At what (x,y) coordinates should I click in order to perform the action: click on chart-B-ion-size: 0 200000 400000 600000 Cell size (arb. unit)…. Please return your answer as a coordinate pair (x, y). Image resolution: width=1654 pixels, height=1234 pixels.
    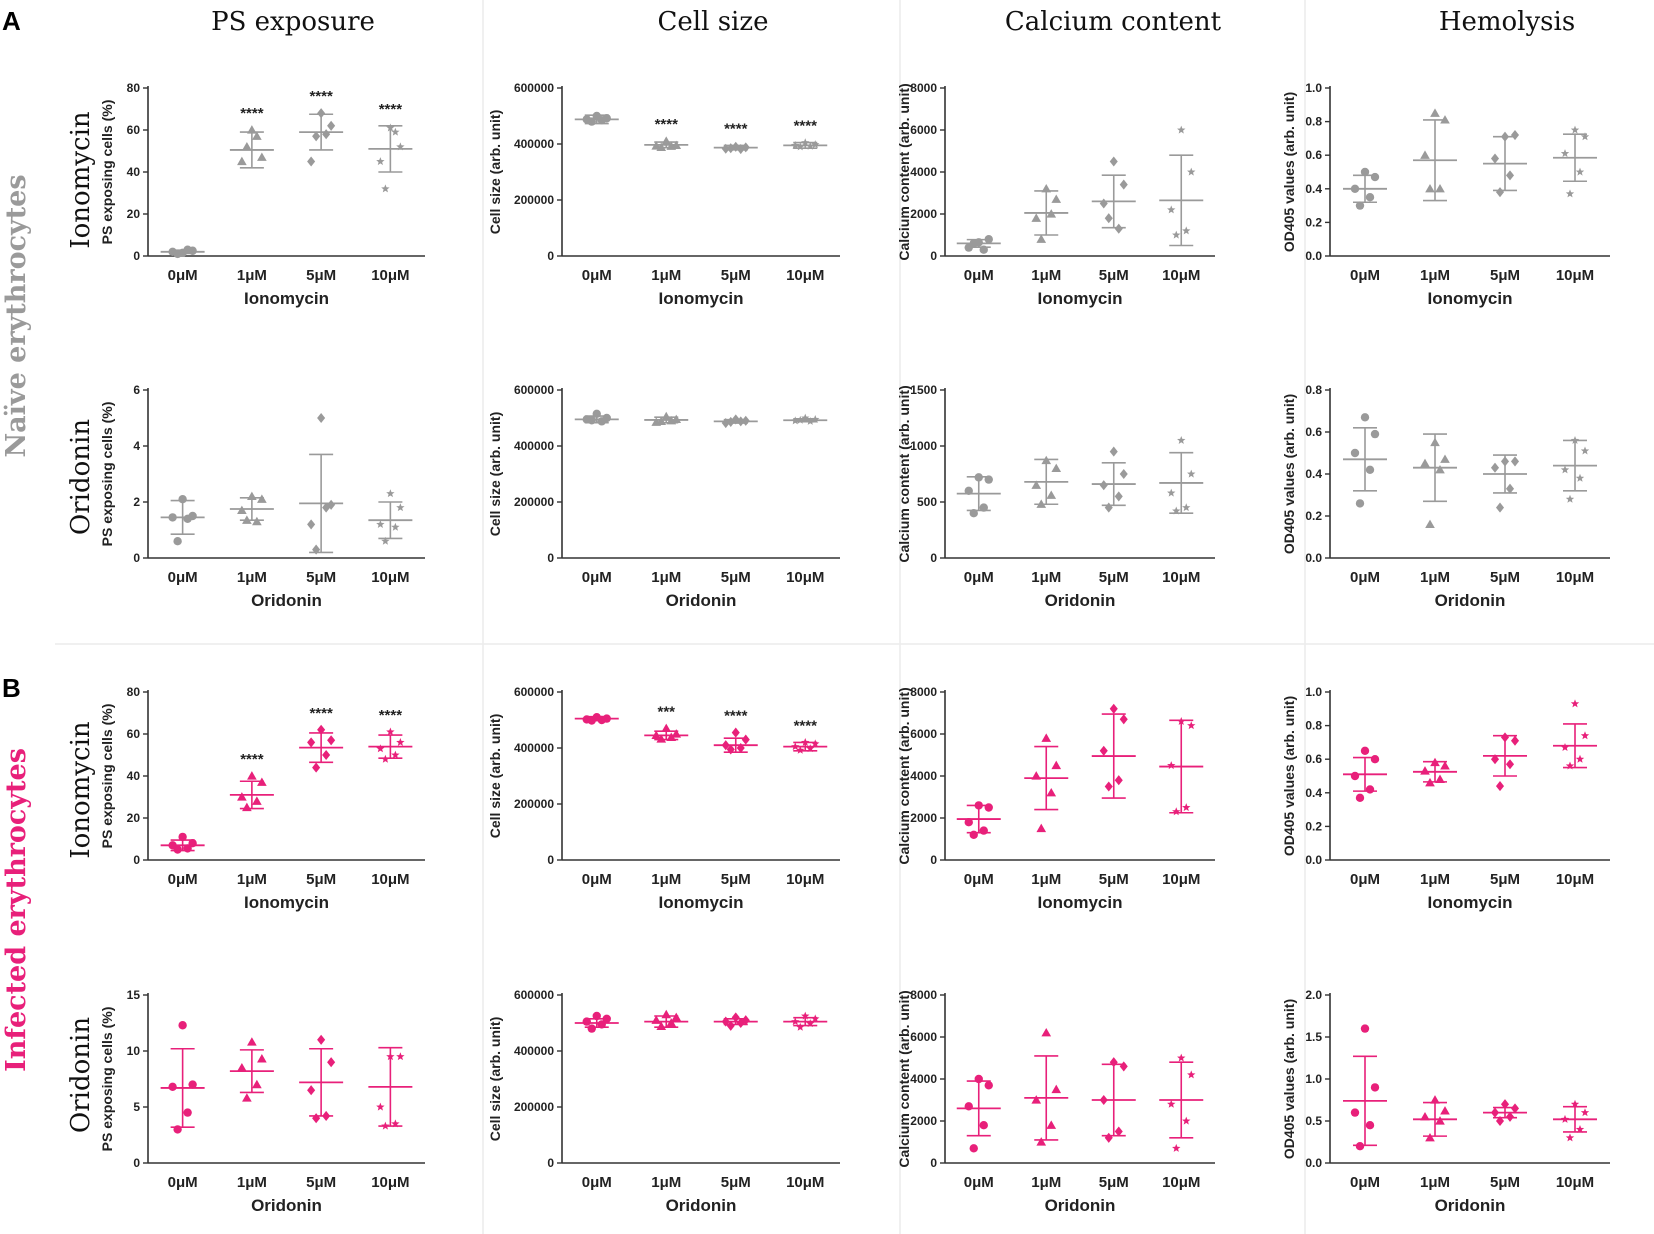
    Looking at the image, I should click on (663, 798).